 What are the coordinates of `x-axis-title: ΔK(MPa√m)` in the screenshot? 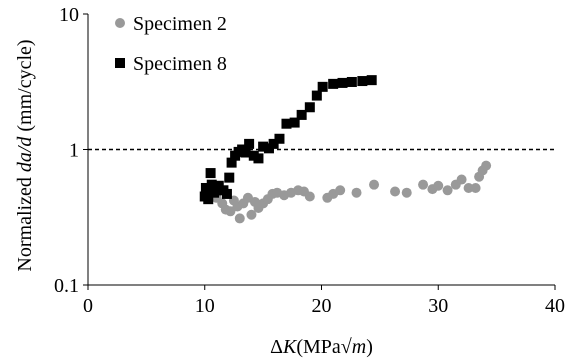 It's located at (321, 347).